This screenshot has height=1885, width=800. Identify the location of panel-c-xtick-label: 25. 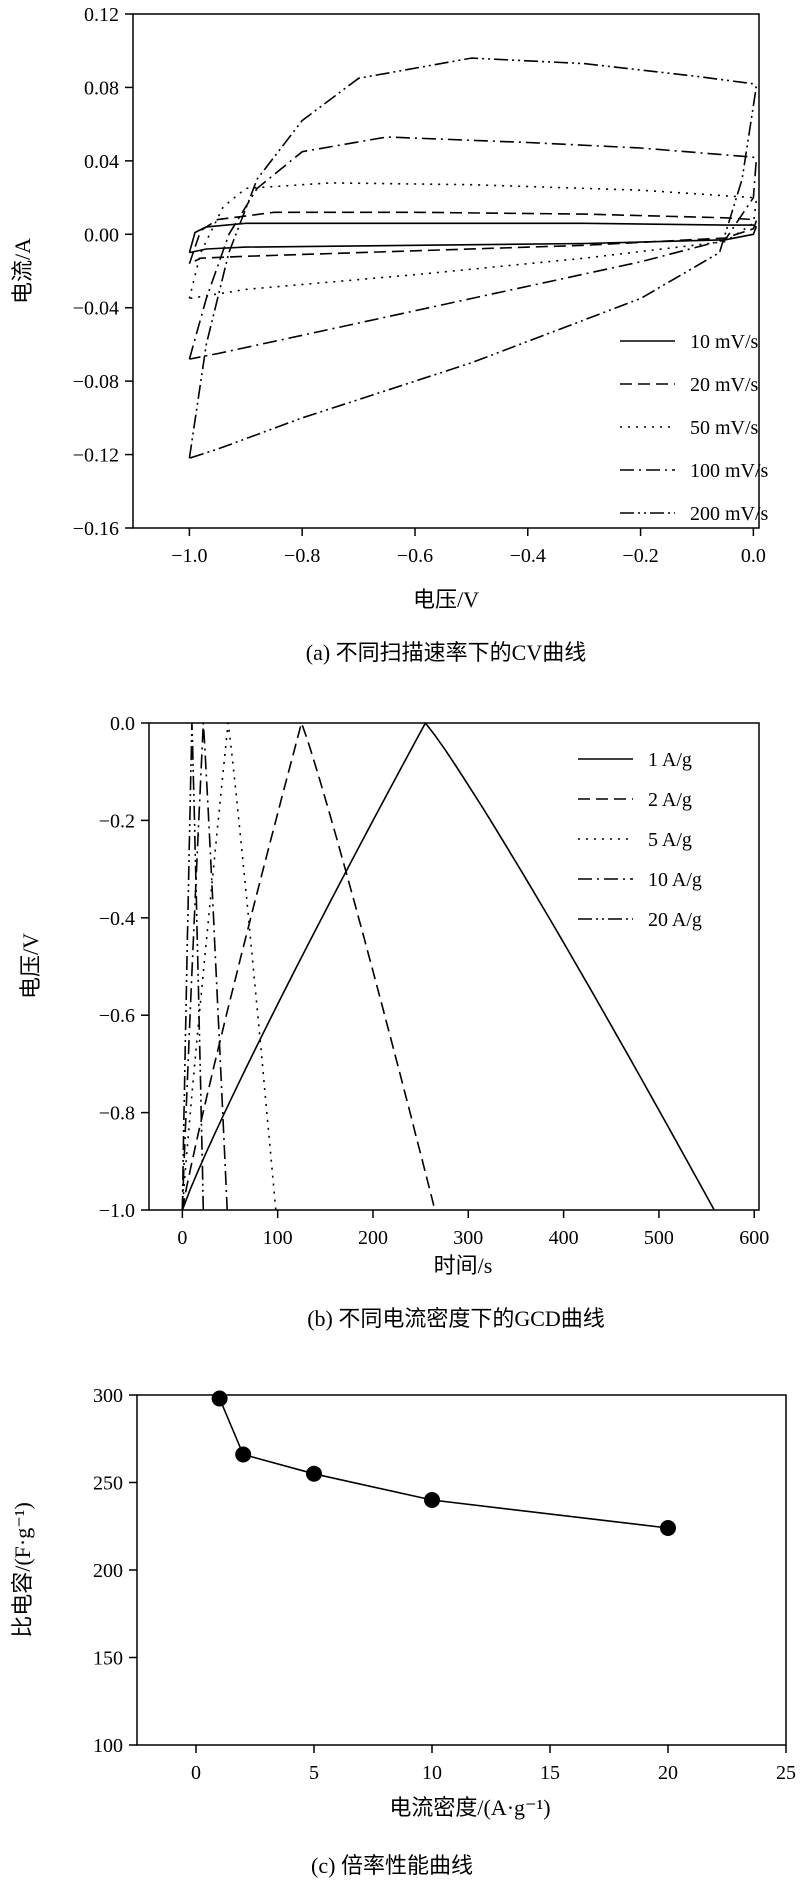
(786, 1773).